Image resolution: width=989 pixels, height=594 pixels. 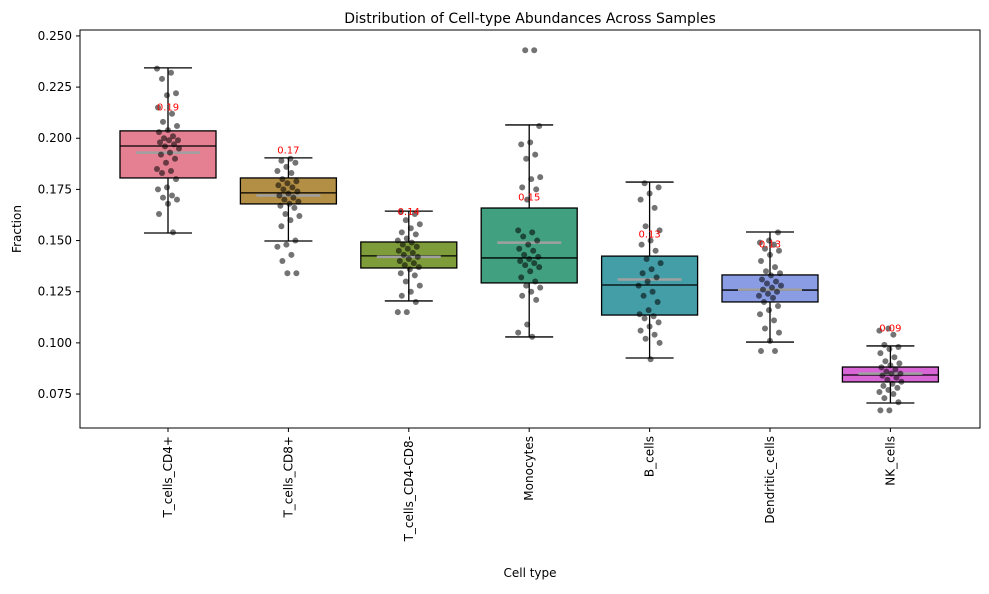 What do you see at coordinates (649, 234) in the screenshot?
I see `mean-annotation: 0.13` at bounding box center [649, 234].